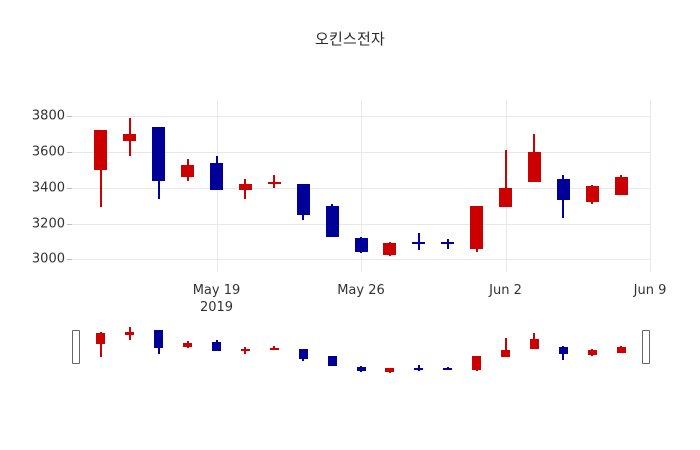 The height and width of the screenshot is (450, 700). Describe the element at coordinates (48, 116) in the screenshot. I see `y-axis-tick-label: 3800` at that location.